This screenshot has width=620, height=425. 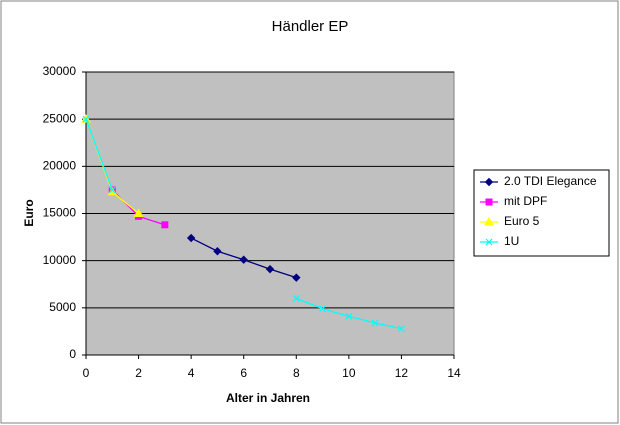 What do you see at coordinates (60, 71) in the screenshot?
I see `y-tick-label: 30000` at bounding box center [60, 71].